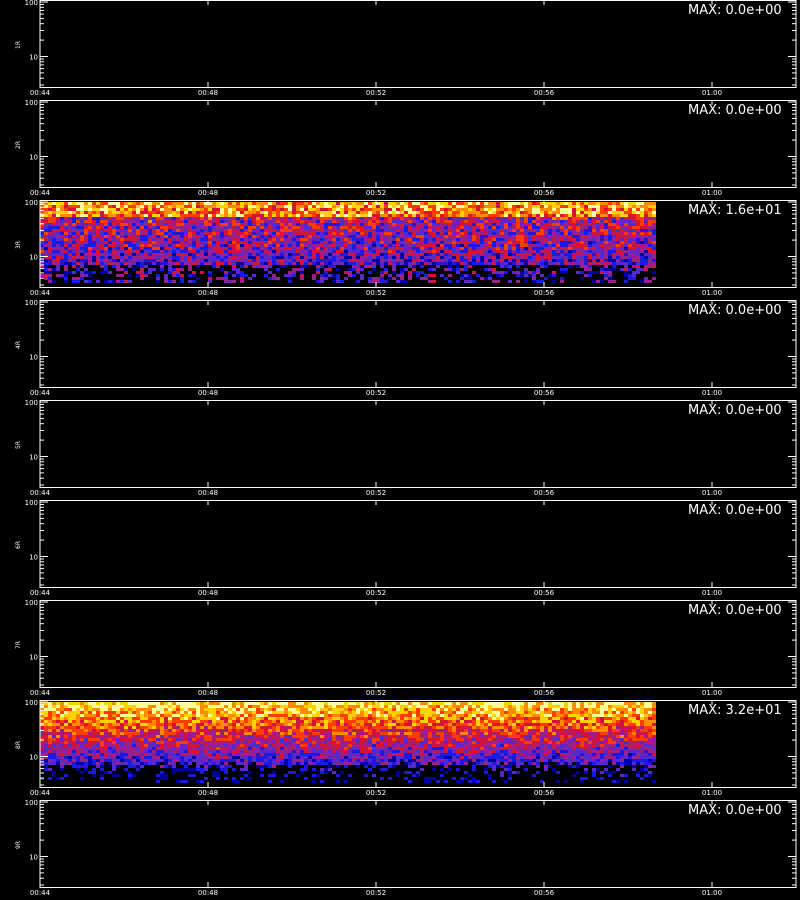  I want to click on x-tick-label: 00:56, so click(544, 493).